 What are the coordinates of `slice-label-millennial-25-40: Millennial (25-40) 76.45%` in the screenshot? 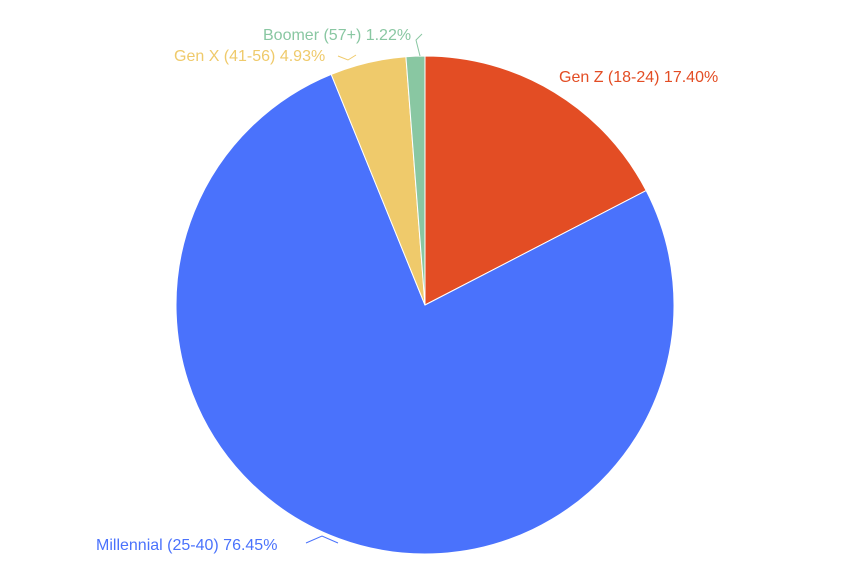 It's located at (186, 545).